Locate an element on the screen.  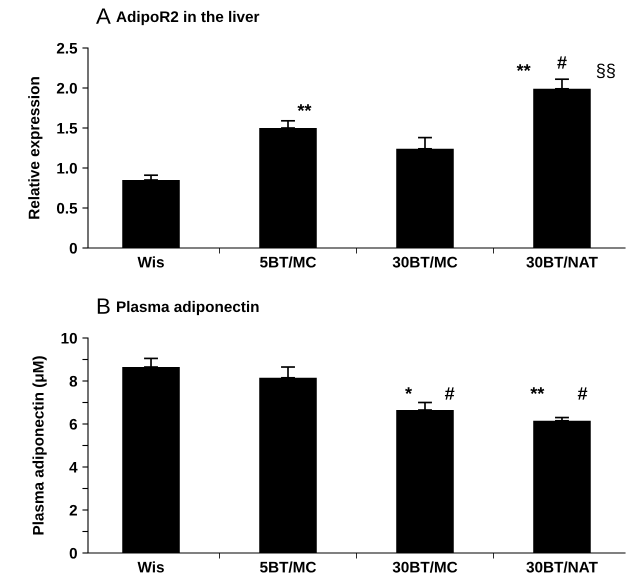
annotation: §§ is located at coordinates (605, 71).